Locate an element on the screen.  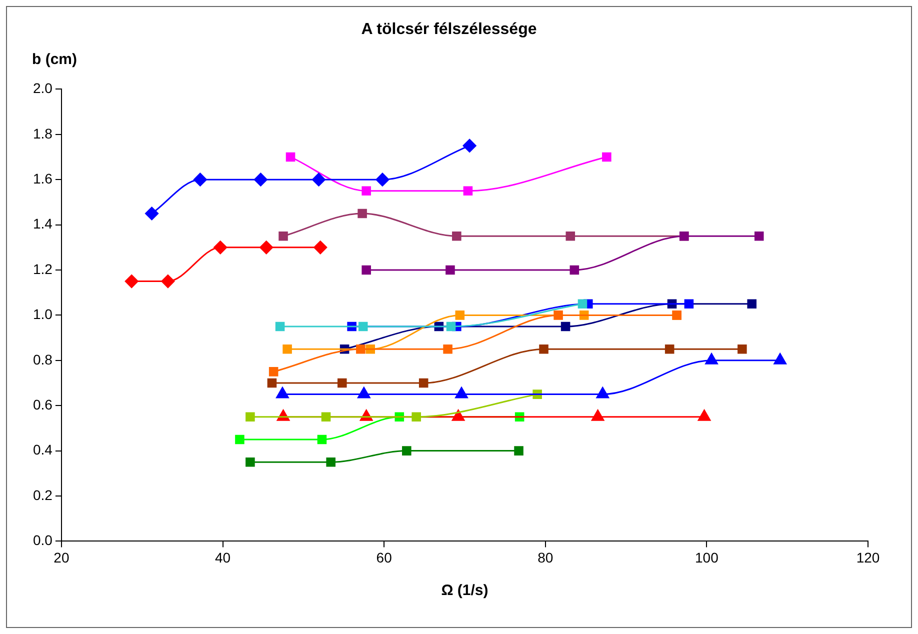
x-tick-label: 20 is located at coordinates (62, 557).